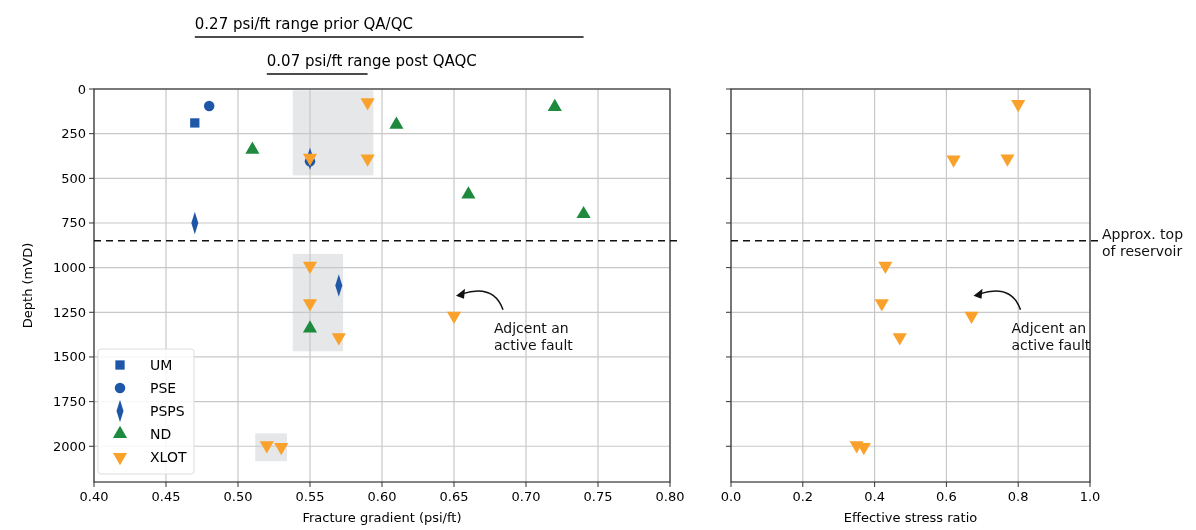 The height and width of the screenshot is (530, 1196). Describe the element at coordinates (1090, 496) in the screenshot. I see `x-tick-label: 1.0` at that location.